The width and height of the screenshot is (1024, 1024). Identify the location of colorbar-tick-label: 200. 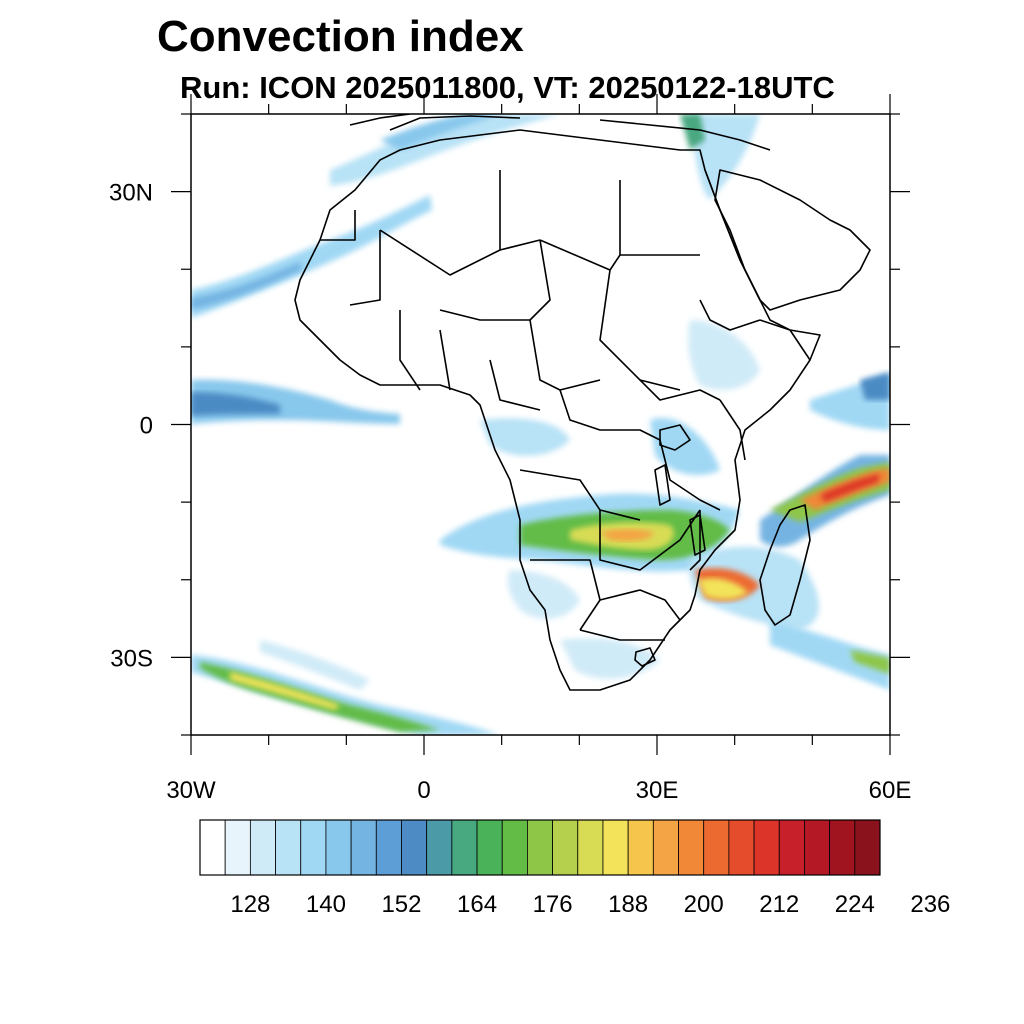
(704, 904).